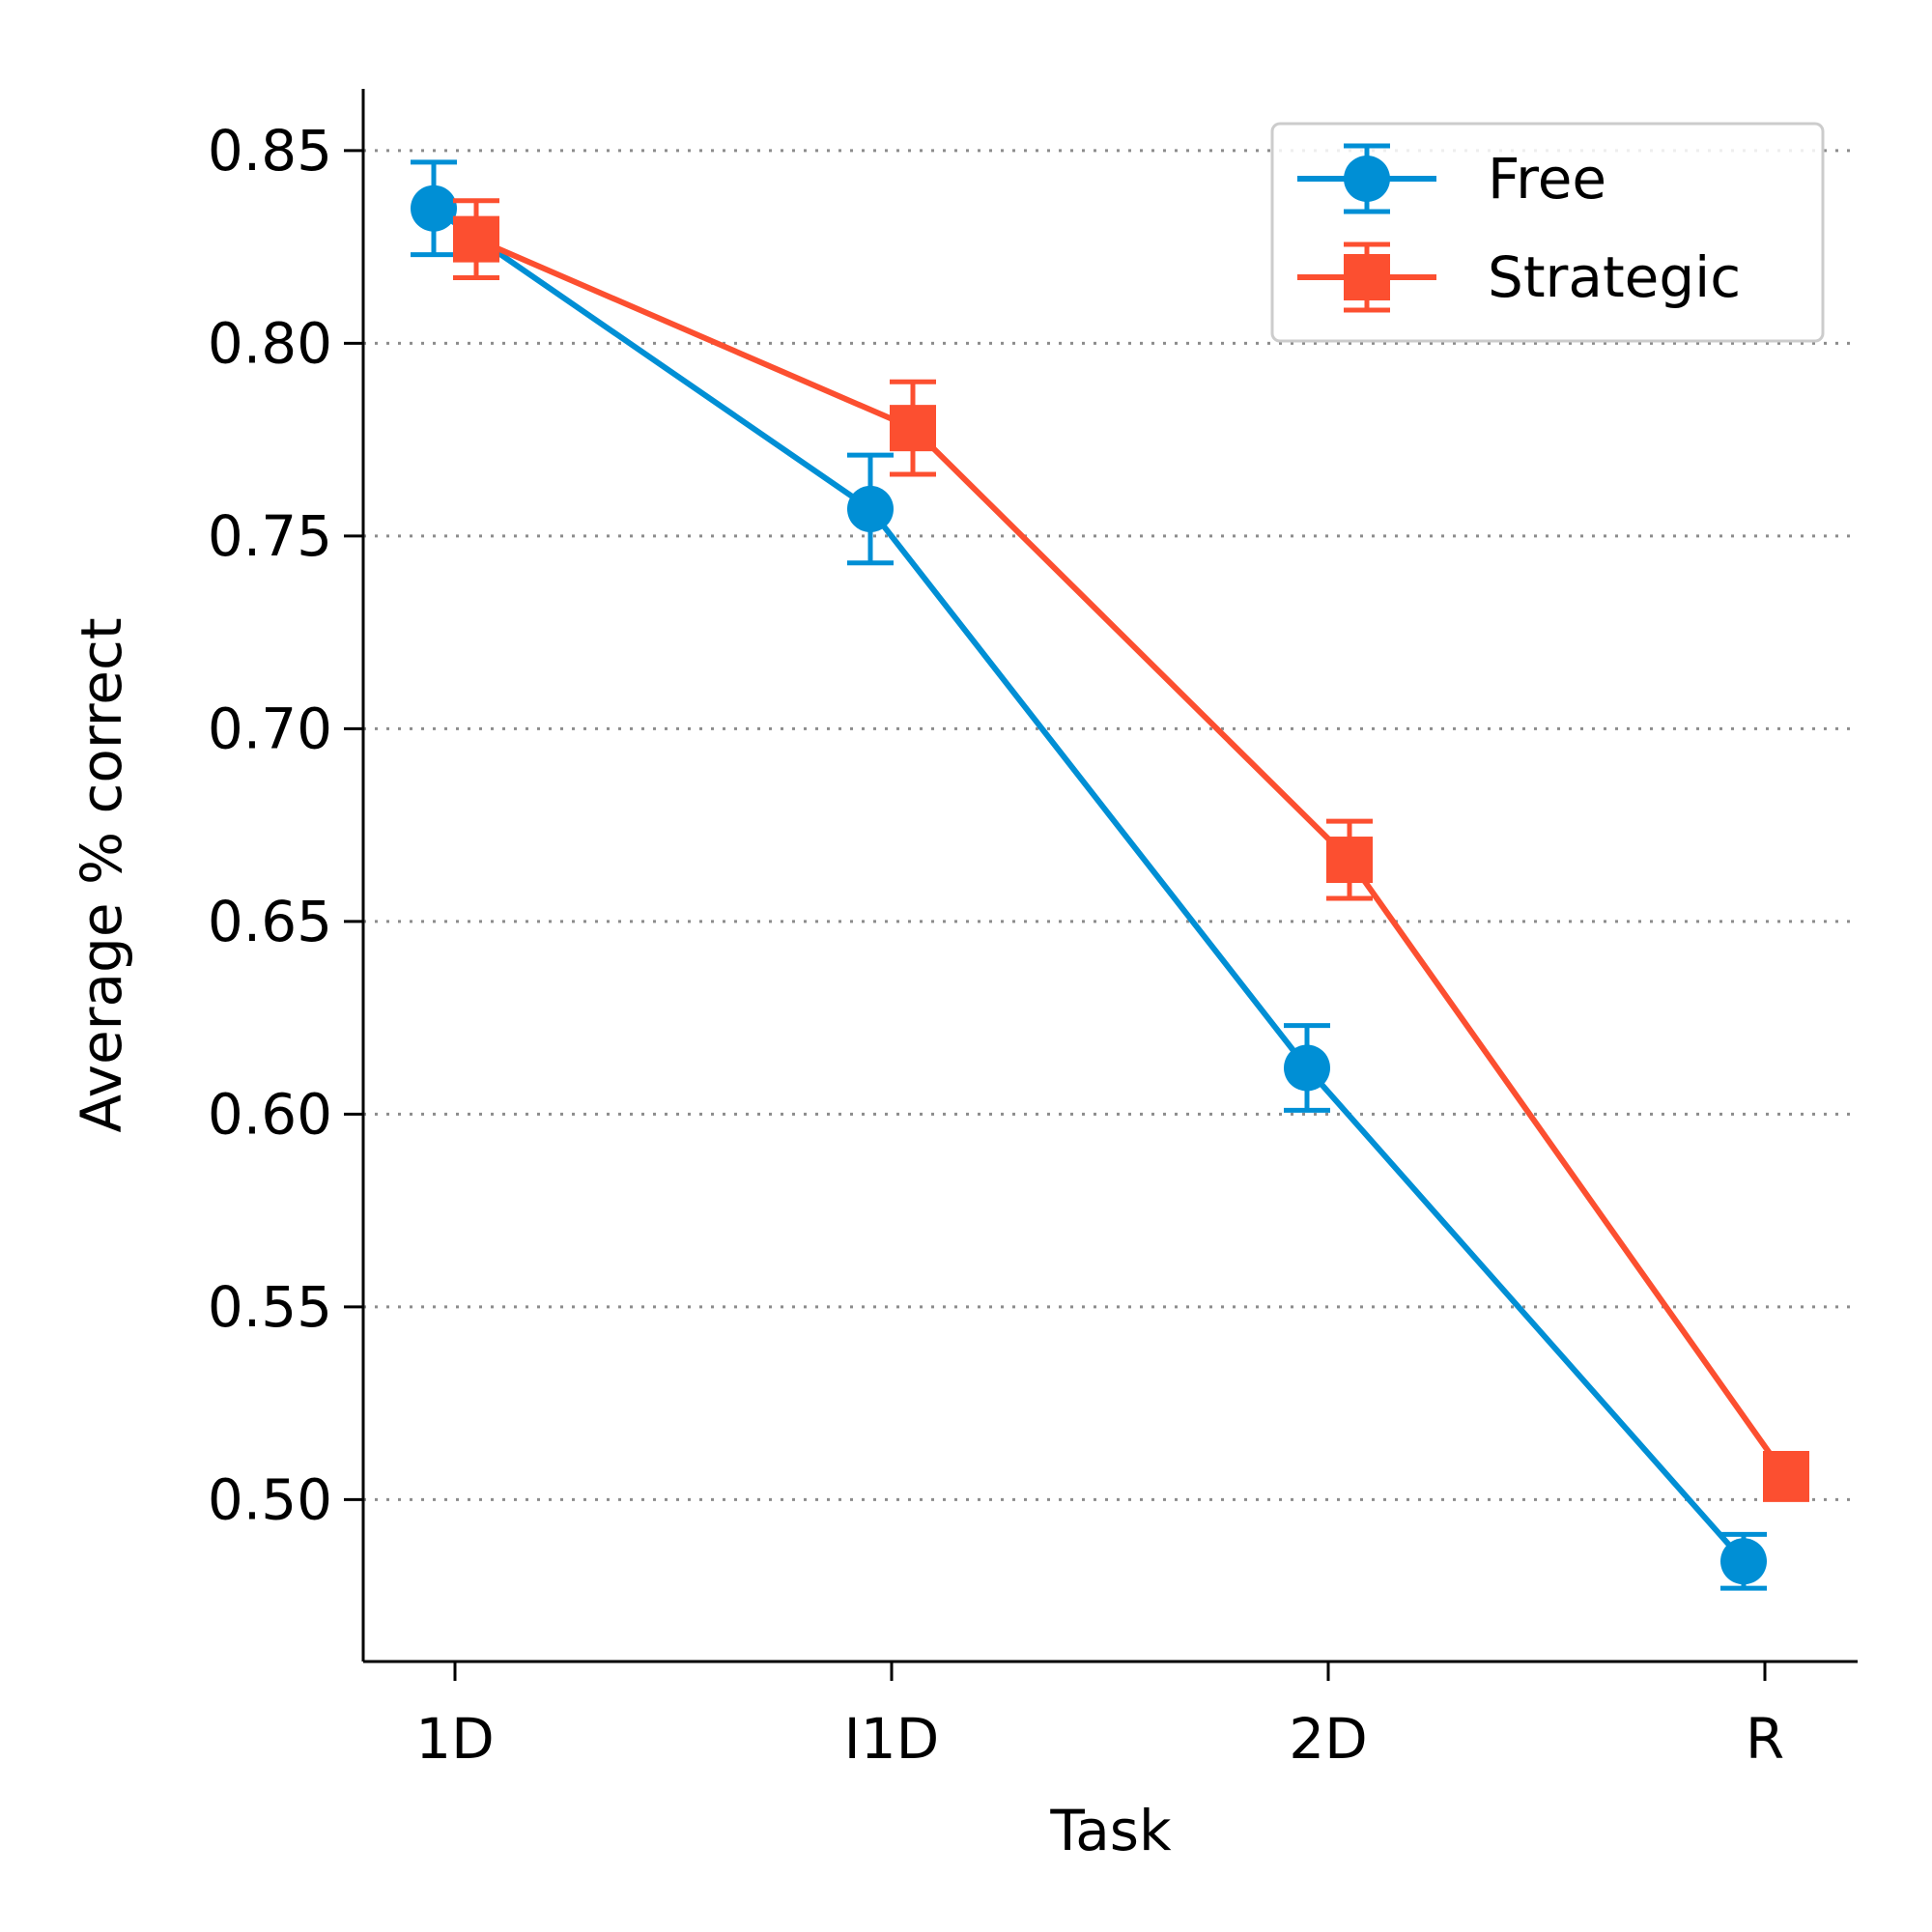 This screenshot has width=1932, height=1932. What do you see at coordinates (1328, 1739) in the screenshot?
I see `x-tick-label: 2D` at bounding box center [1328, 1739].